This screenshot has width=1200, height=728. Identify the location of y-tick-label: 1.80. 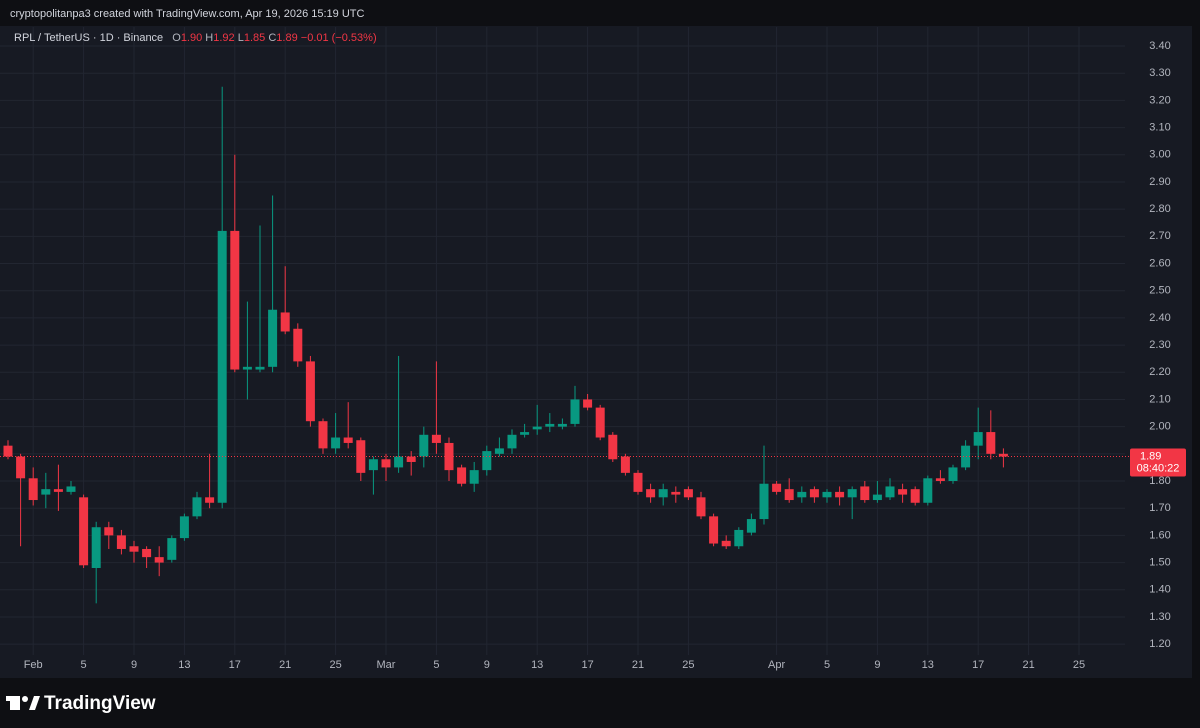
(1159, 481).